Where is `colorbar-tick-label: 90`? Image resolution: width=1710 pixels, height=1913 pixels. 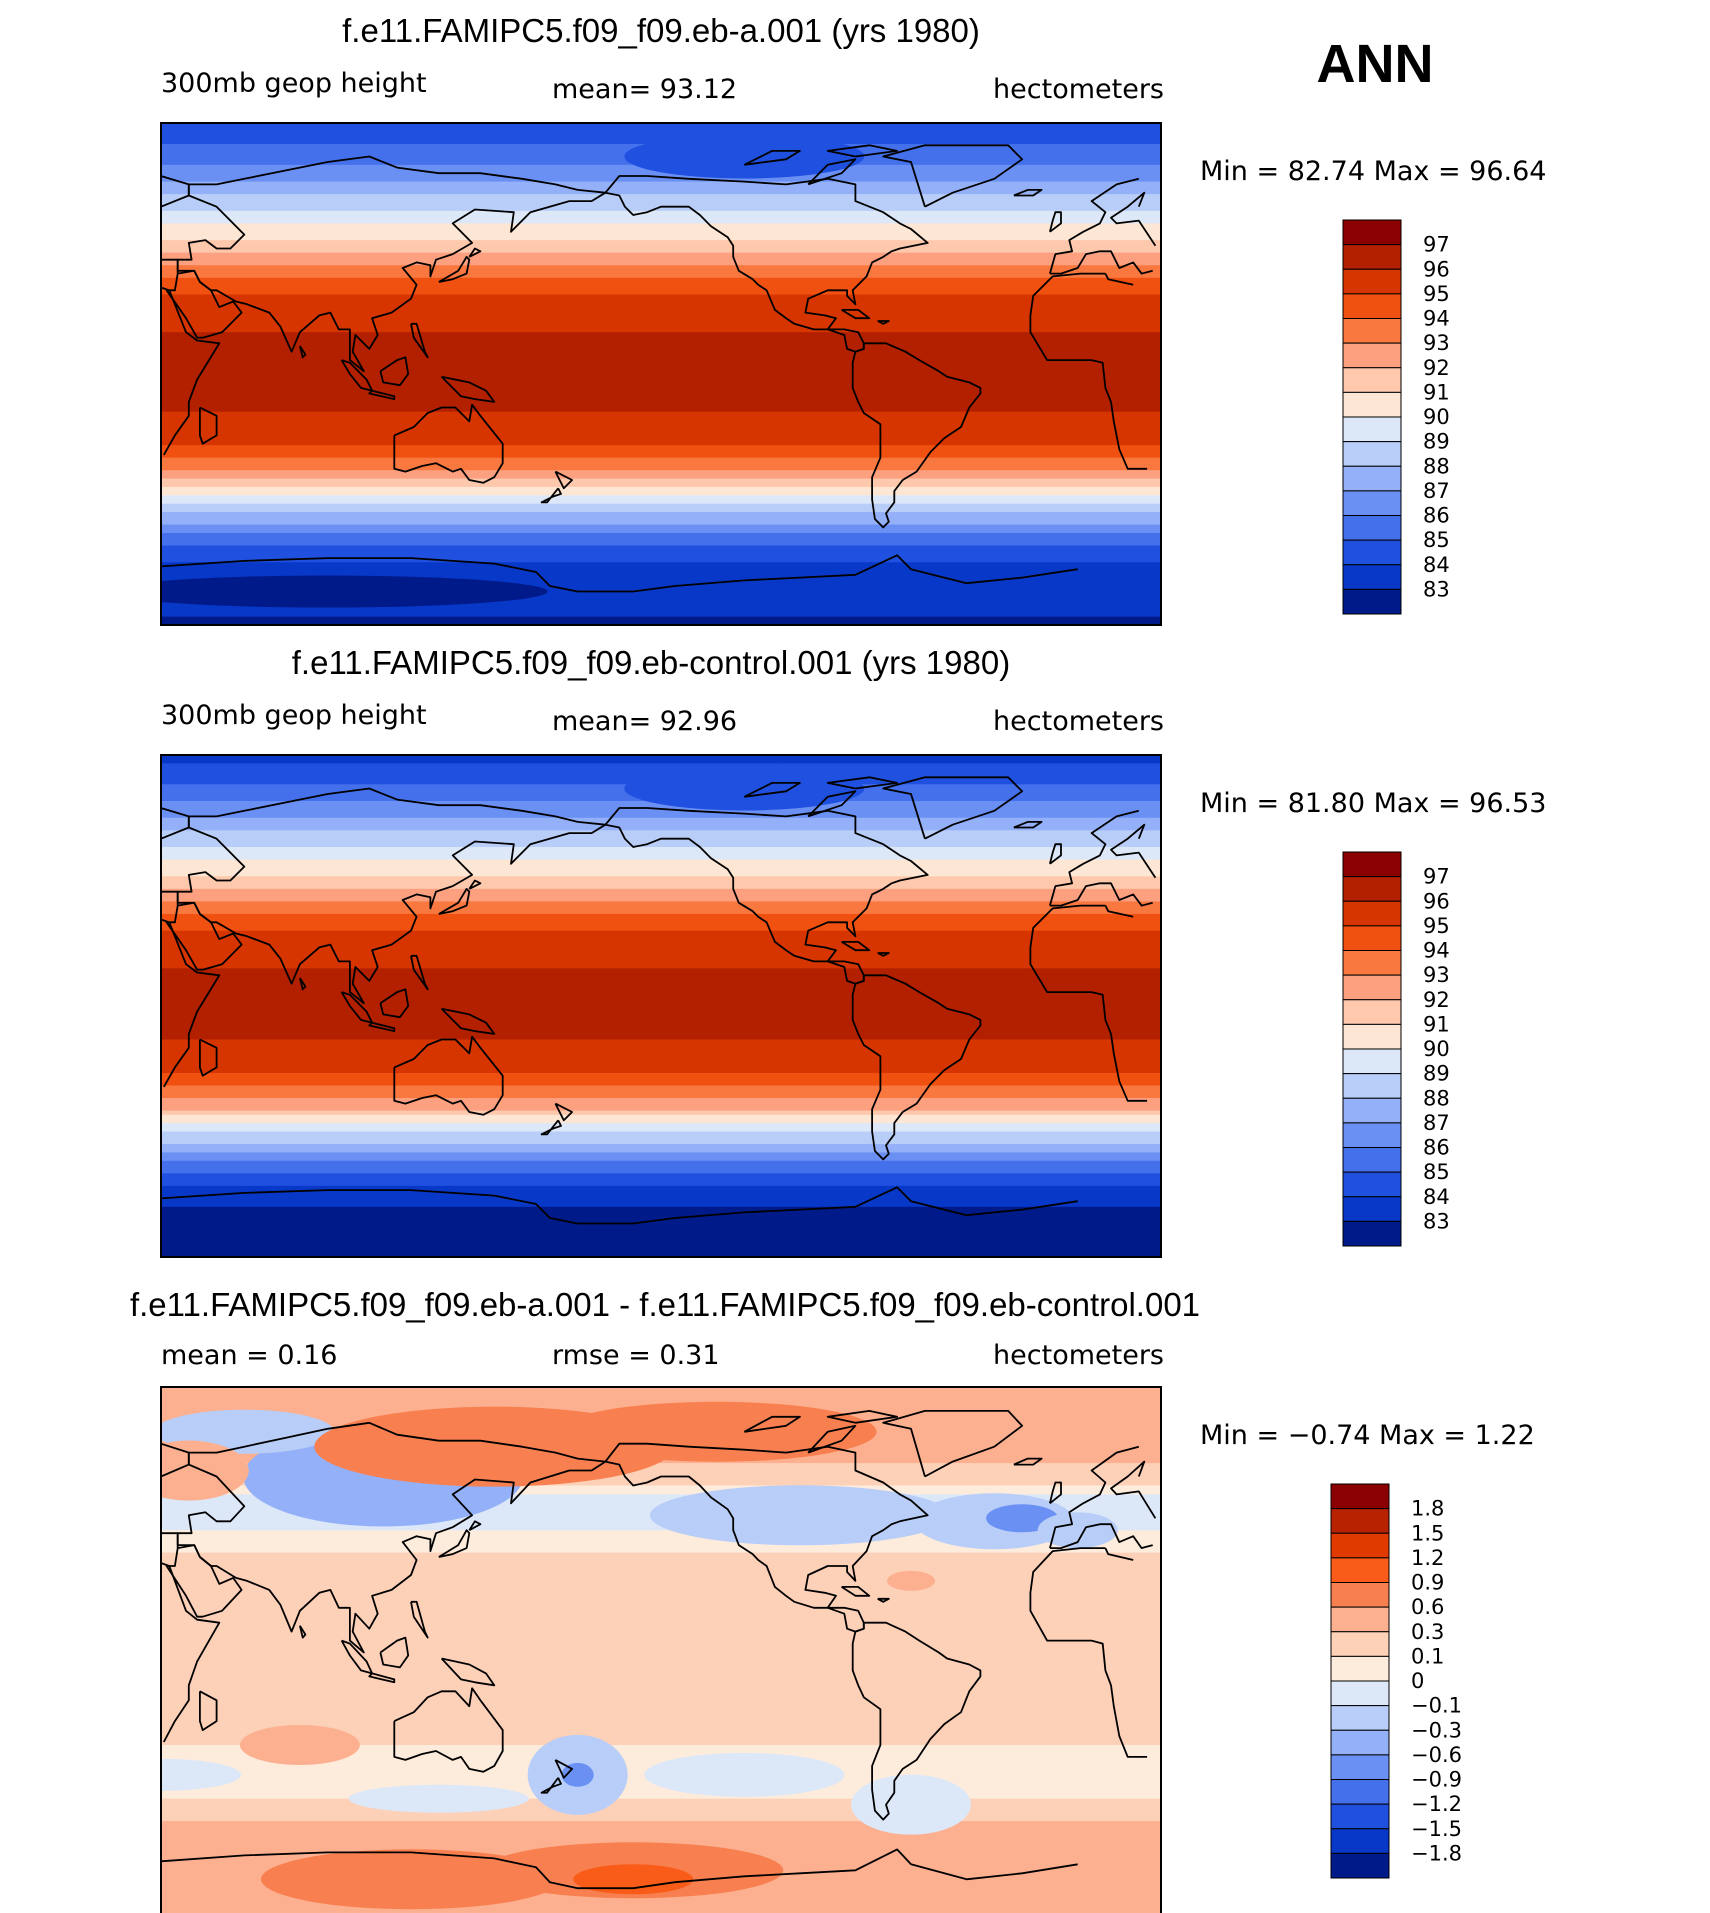 colorbar-tick-label: 90 is located at coordinates (1436, 1049).